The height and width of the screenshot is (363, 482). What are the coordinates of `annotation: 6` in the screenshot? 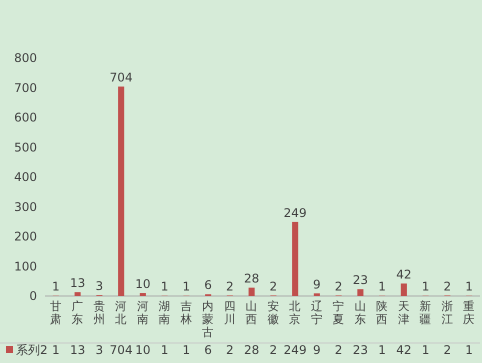 It's located at (208, 285).